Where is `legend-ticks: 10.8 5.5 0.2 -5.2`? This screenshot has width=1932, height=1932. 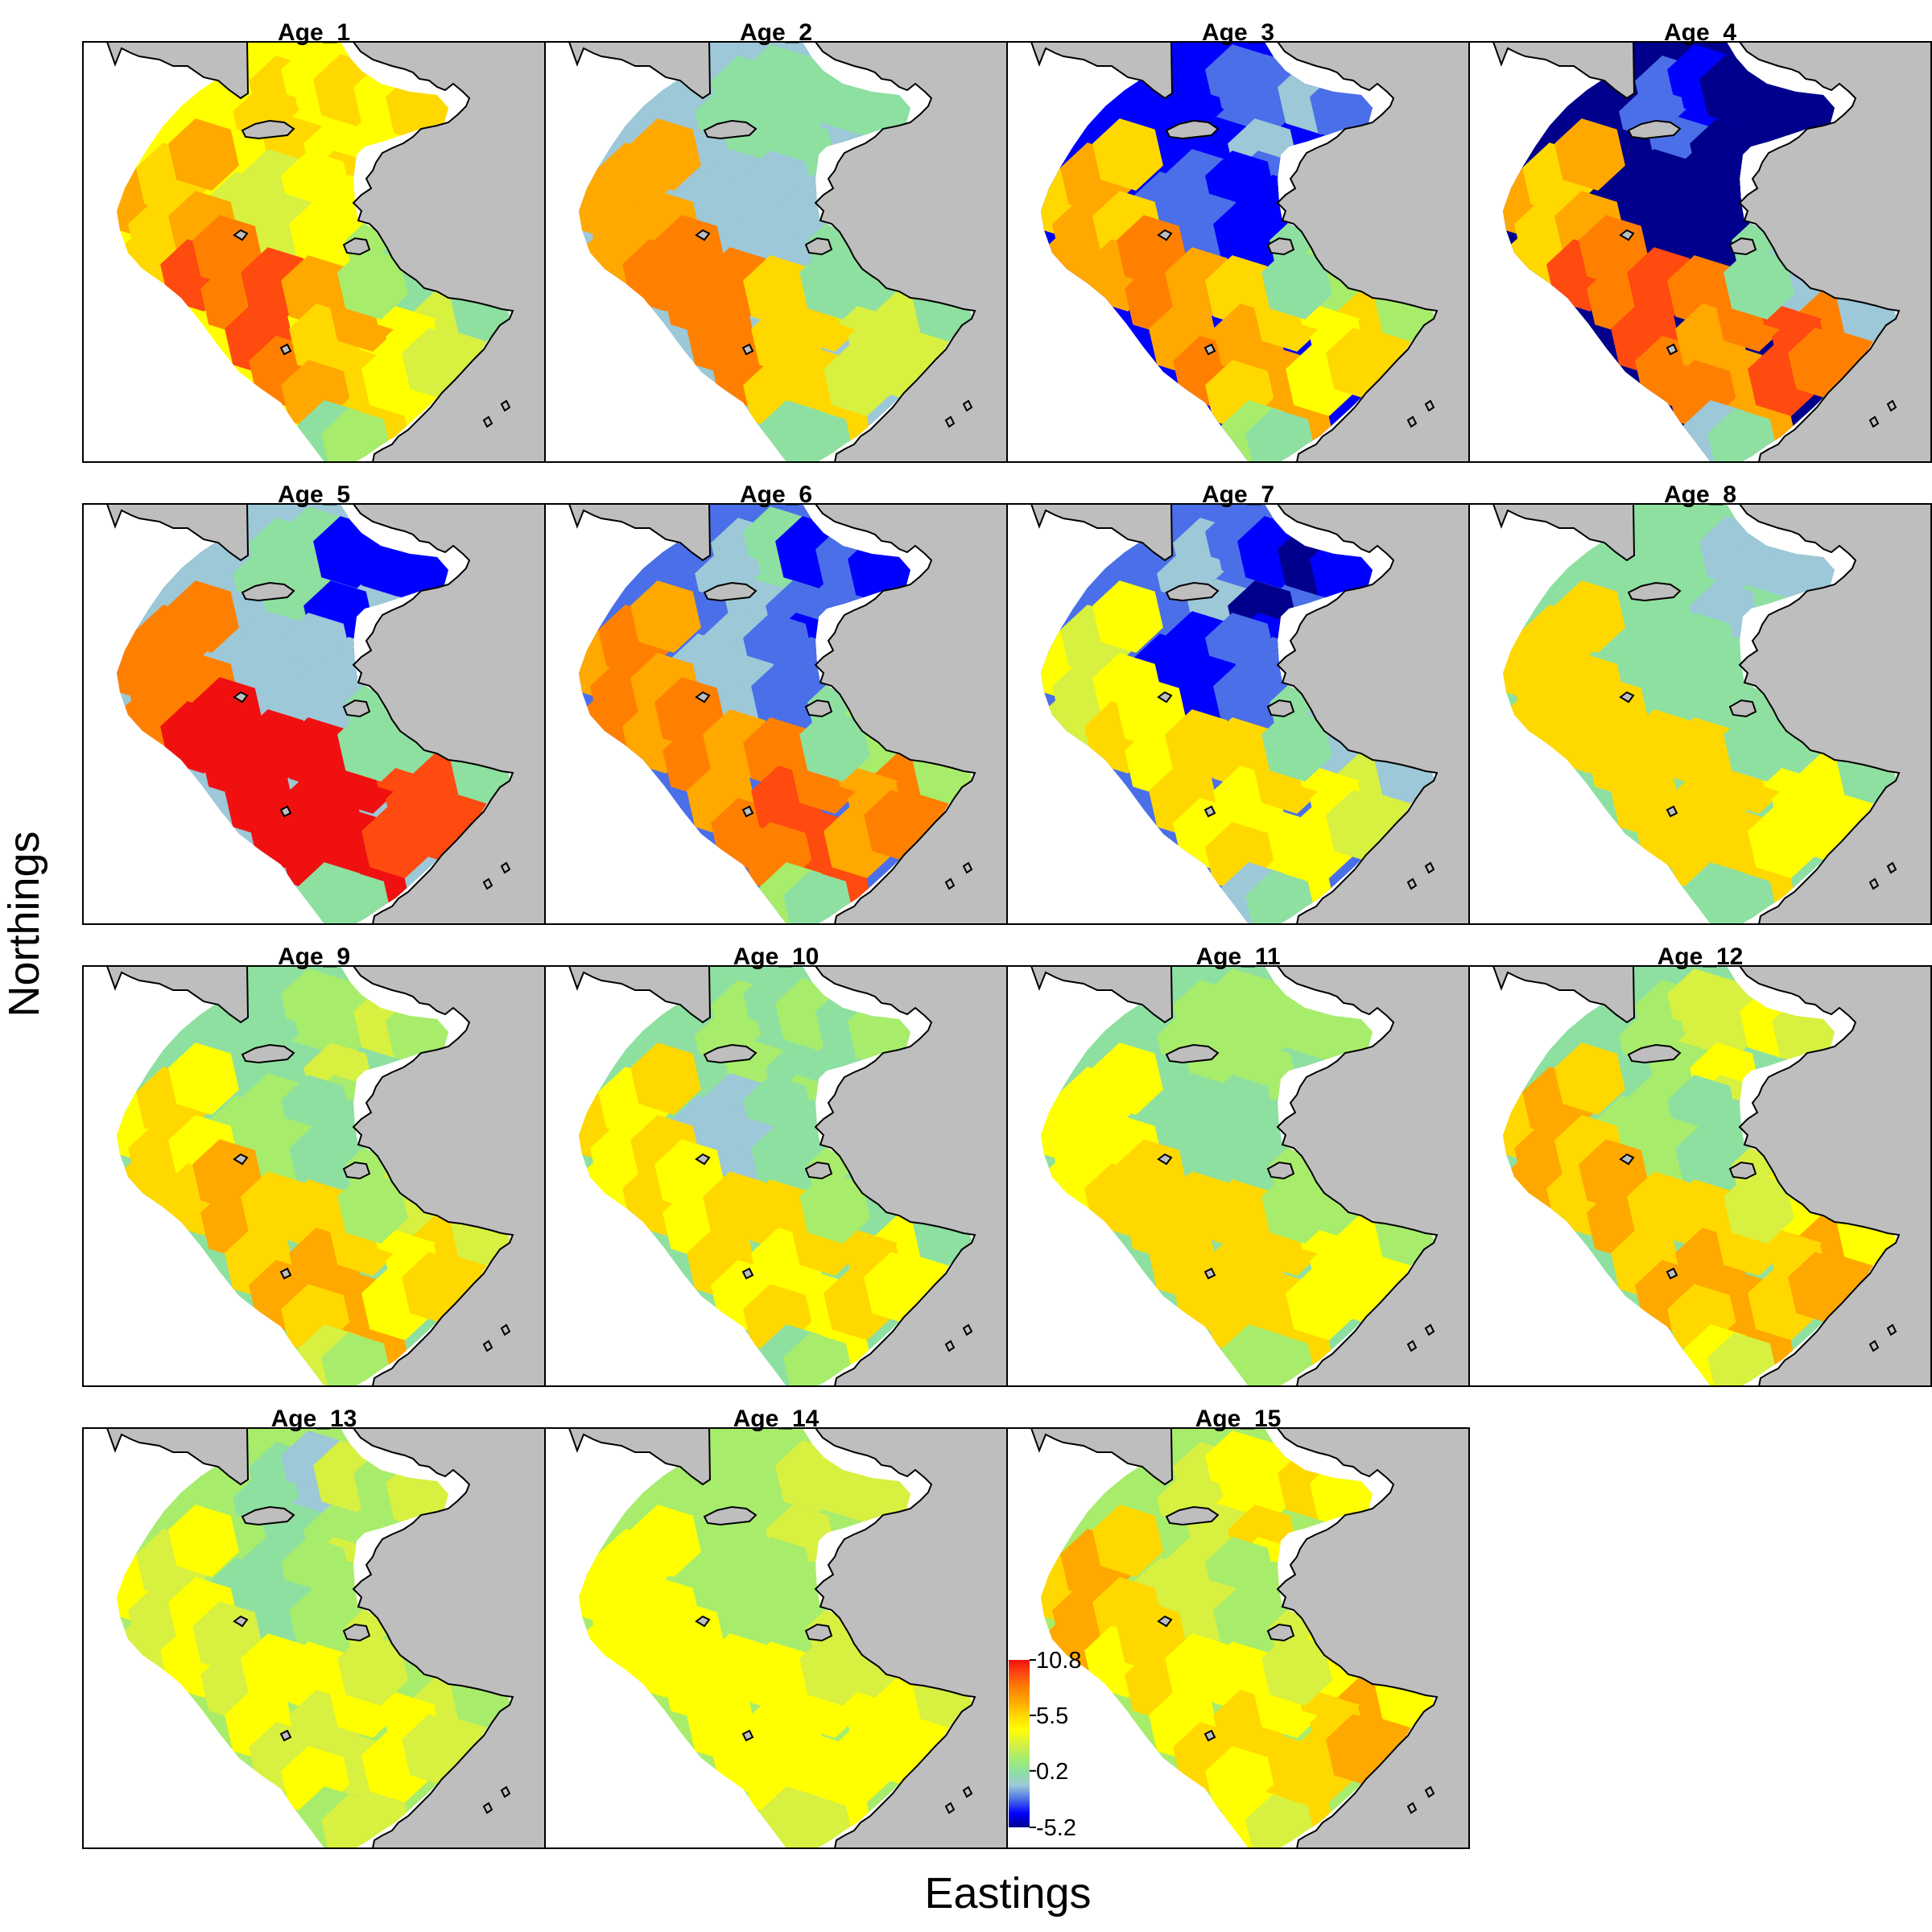
legend-ticks: 10.8 5.5 0.2 -5.2 is located at coordinates (1055, 1744).